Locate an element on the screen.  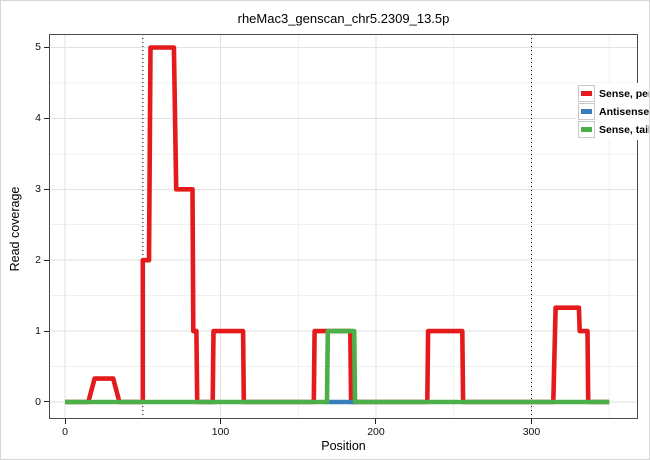
x-tick-label: 200 is located at coordinates (376, 432).